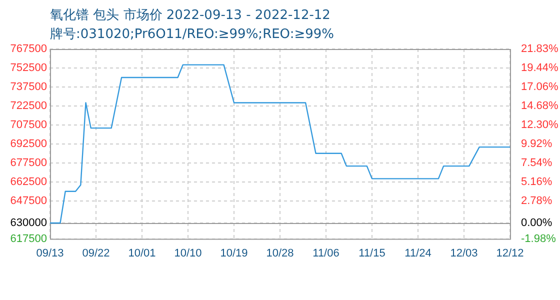  I want to click on y2-tick-label: 5.16%, so click(536, 182).